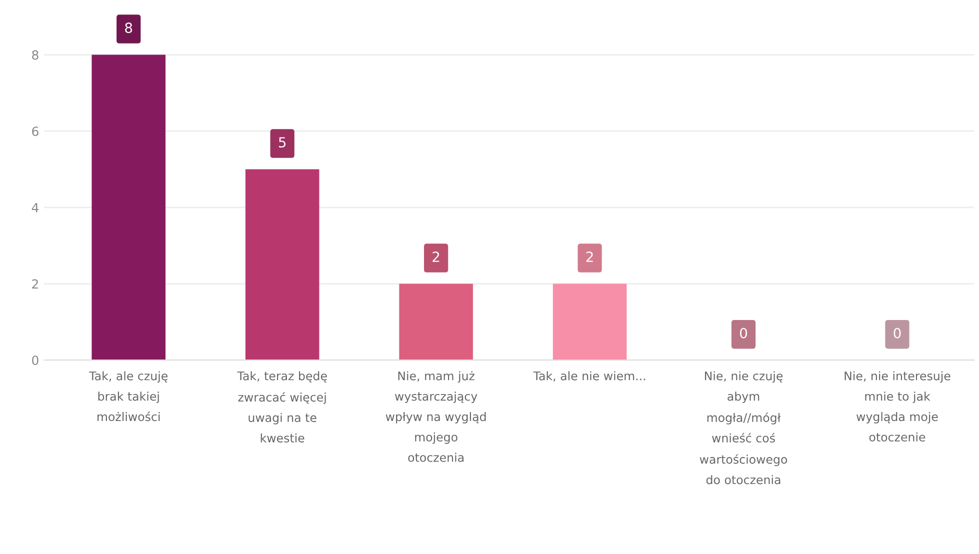 The height and width of the screenshot is (554, 979). What do you see at coordinates (282, 142) in the screenshot?
I see `data-label: 5` at bounding box center [282, 142].